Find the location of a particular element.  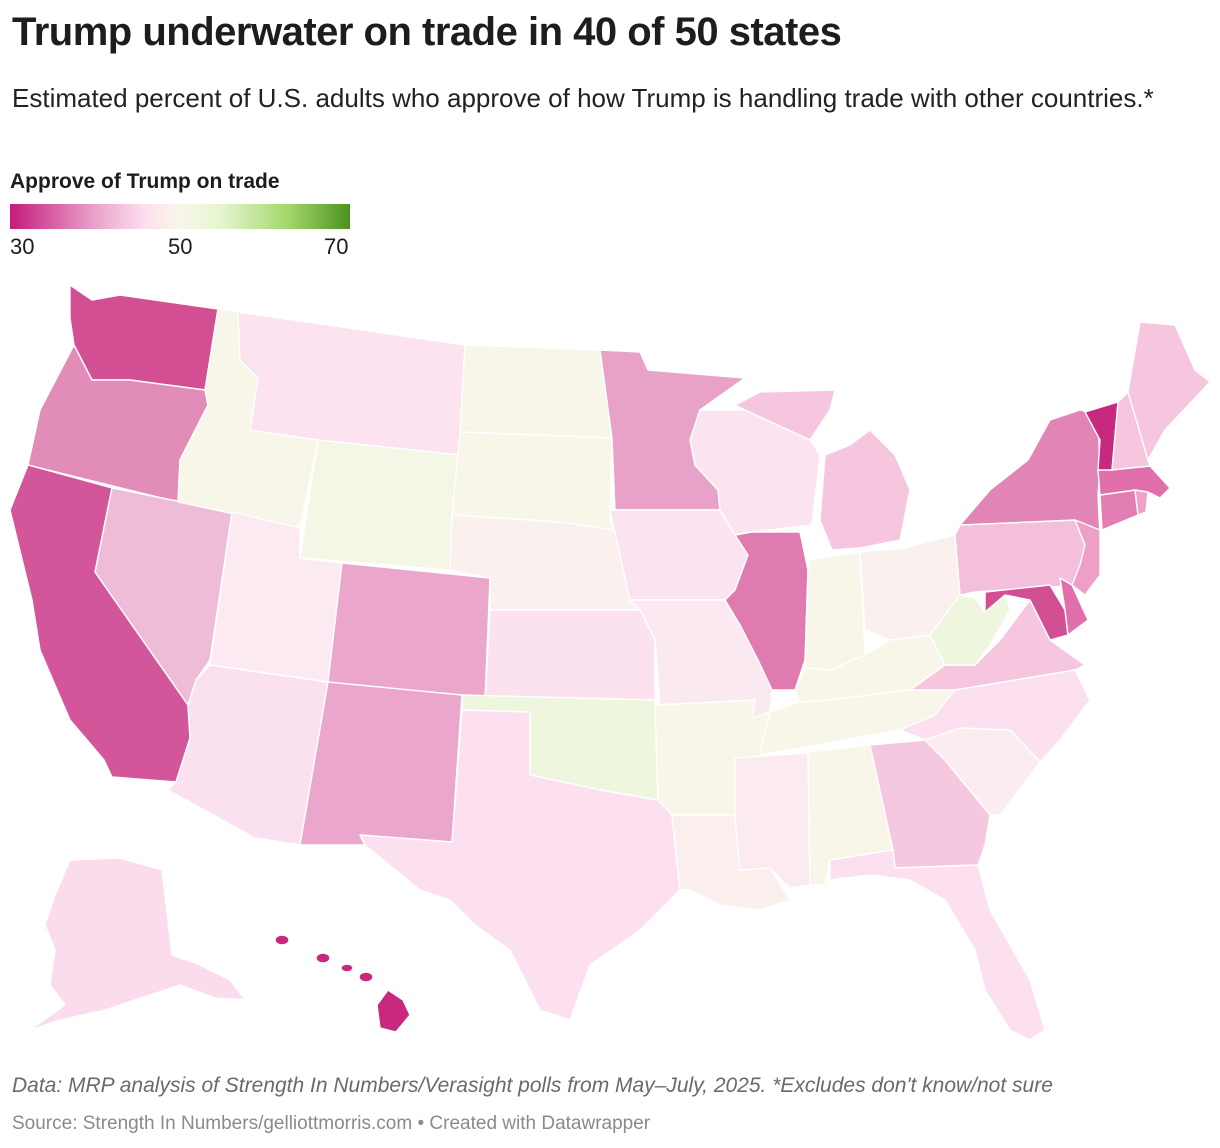

state-CO is located at coordinates (409, 631).